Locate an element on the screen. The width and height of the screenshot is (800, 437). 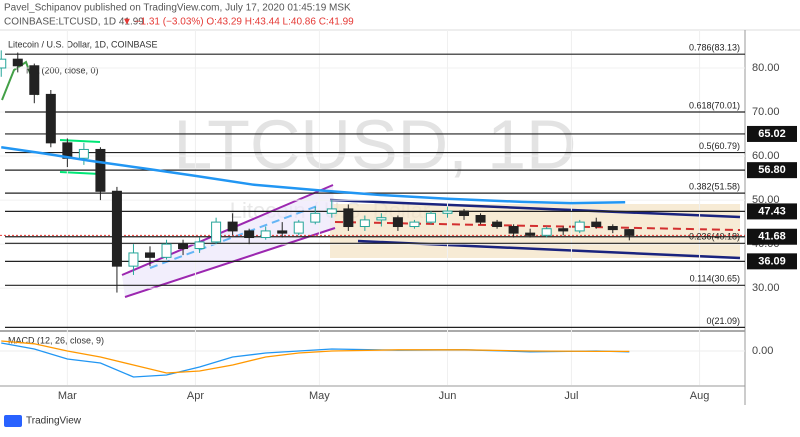
y-tick-label: 60.00 is located at coordinates (766, 156).